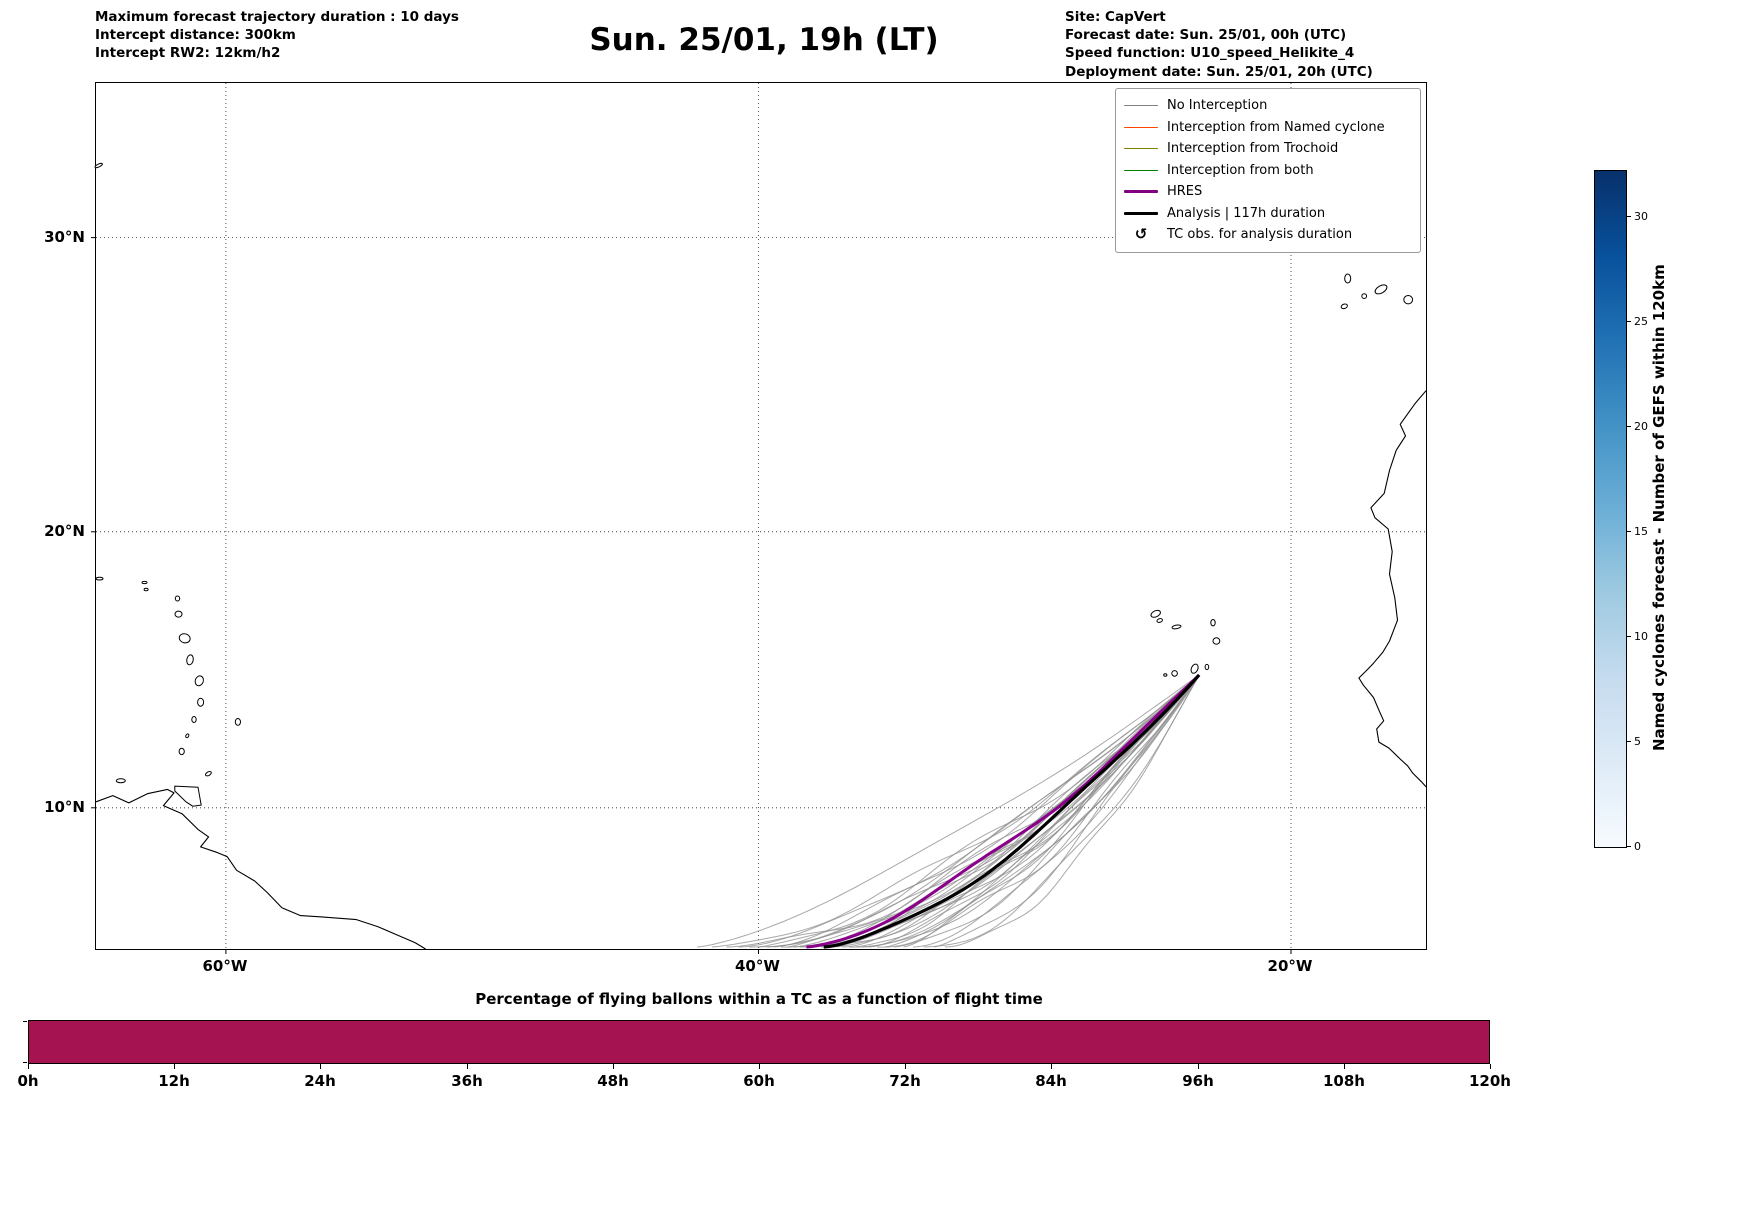 This screenshot has height=1213, width=1748. Describe the element at coordinates (28, 1081) in the screenshot. I see `flight-axis-tick-label: 0h` at that location.